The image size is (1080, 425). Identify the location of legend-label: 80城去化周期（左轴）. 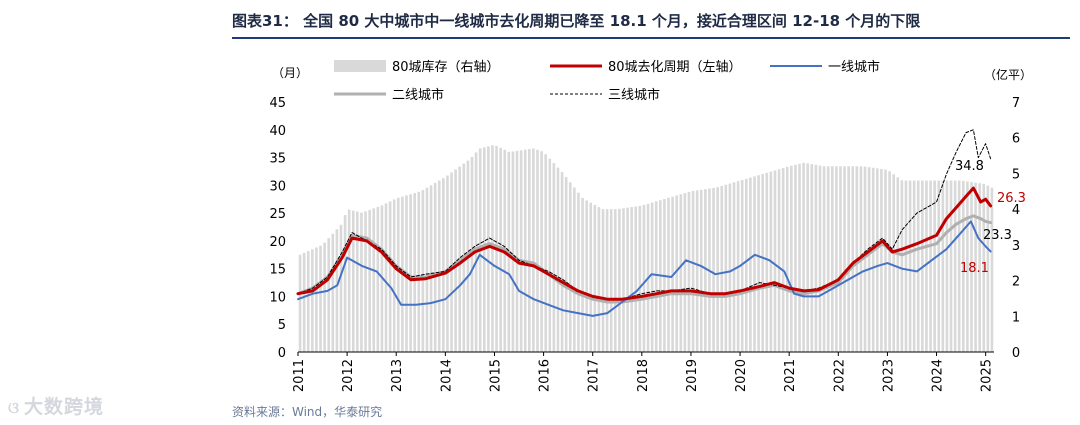
(675, 67).